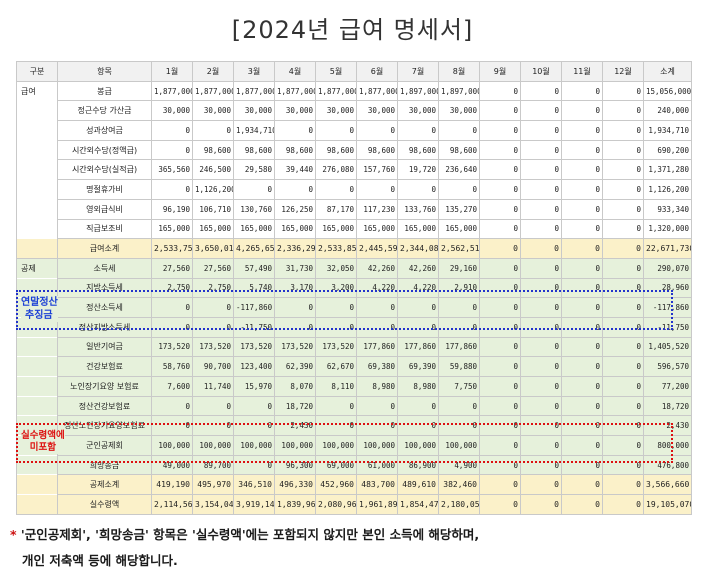 The height and width of the screenshot is (581, 705). Describe the element at coordinates (104, 150) in the screenshot. I see `item-cell: 시간외수당(정액급)` at that location.